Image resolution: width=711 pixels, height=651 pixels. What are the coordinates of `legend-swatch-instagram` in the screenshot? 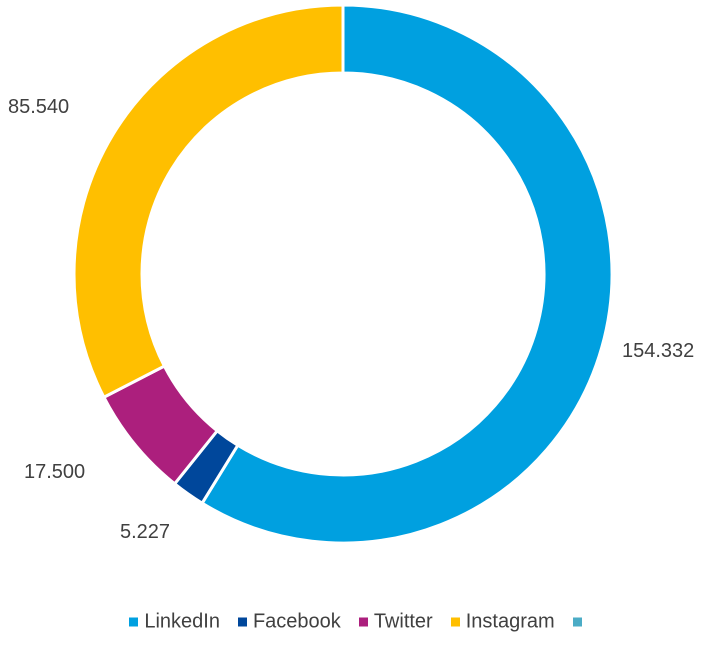 It's located at (455, 622).